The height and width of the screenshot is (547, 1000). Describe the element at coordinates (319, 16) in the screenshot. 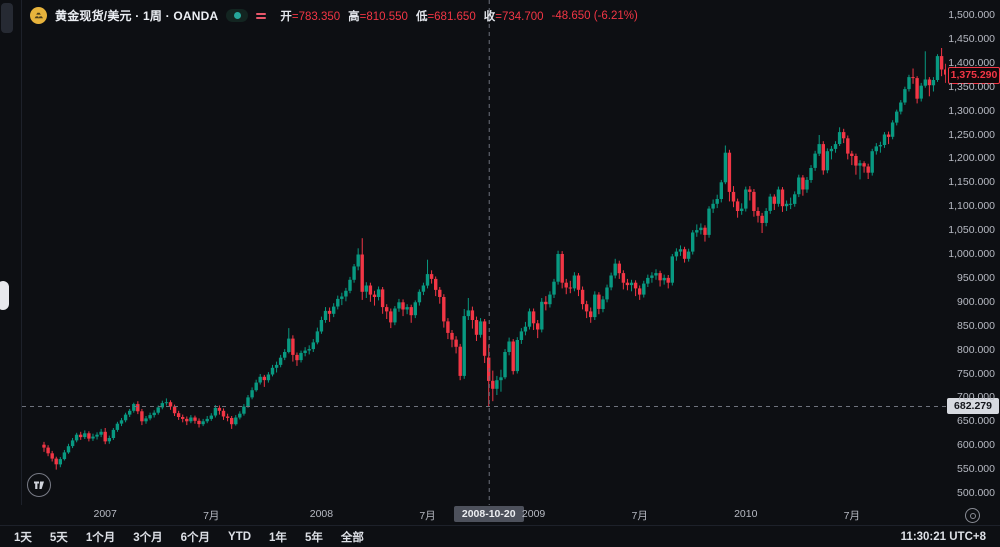

I see `open-value: 783.350` at that location.